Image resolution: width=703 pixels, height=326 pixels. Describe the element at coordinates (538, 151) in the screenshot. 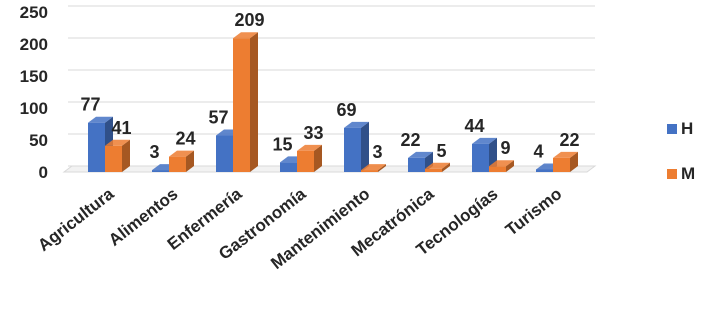

I see `data-label-H-Turismo: 4` at that location.